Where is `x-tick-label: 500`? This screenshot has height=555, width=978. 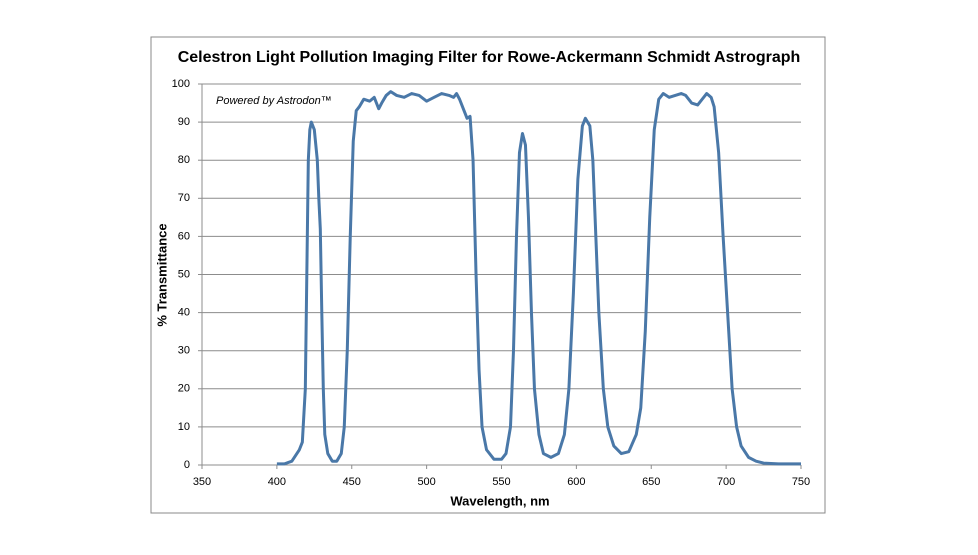 x-tick-label: 500 is located at coordinates (426, 482).